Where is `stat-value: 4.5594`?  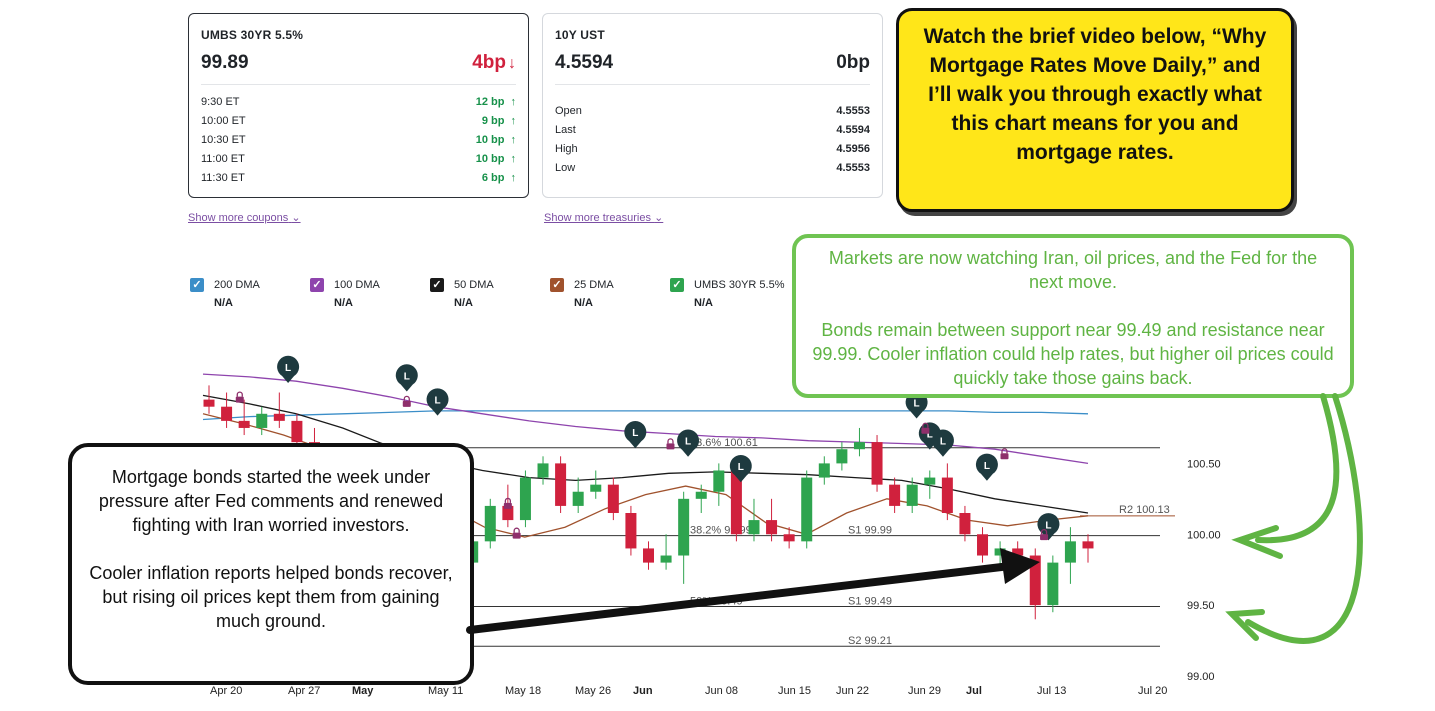 stat-value: 4.5594 is located at coordinates (853, 130).